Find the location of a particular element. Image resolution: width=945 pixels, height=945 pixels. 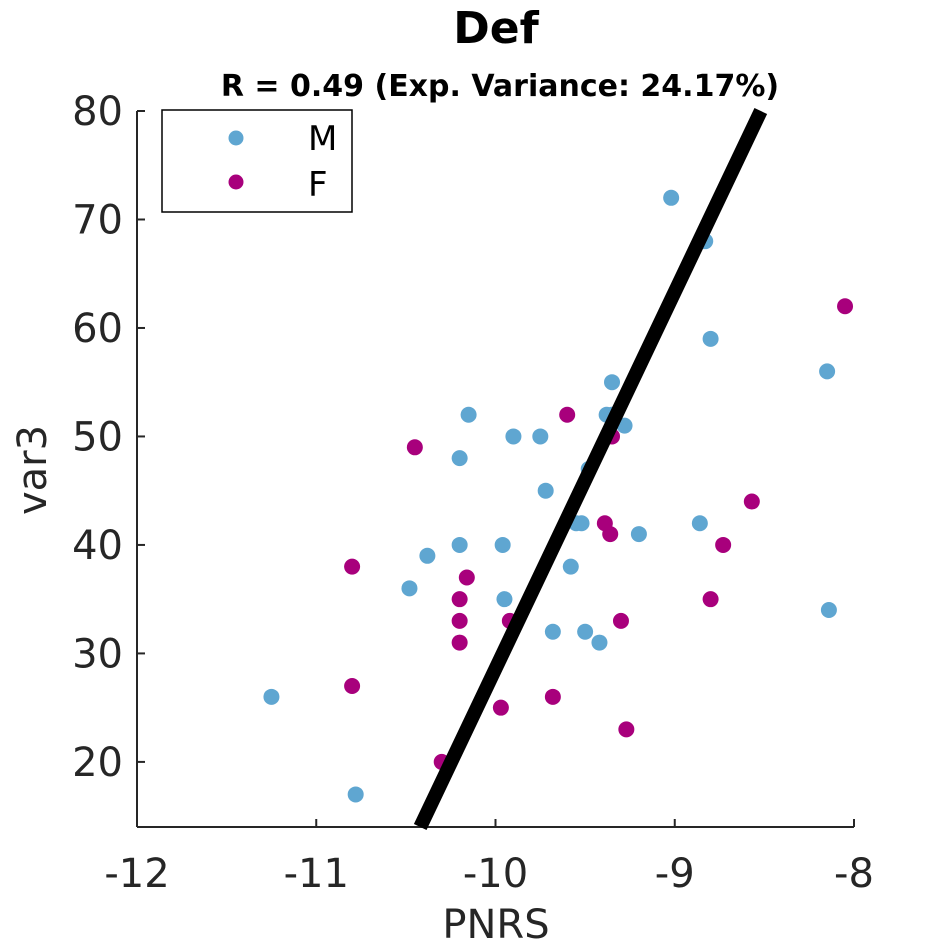

y-tick-label: 60 is located at coordinates (97, 329).